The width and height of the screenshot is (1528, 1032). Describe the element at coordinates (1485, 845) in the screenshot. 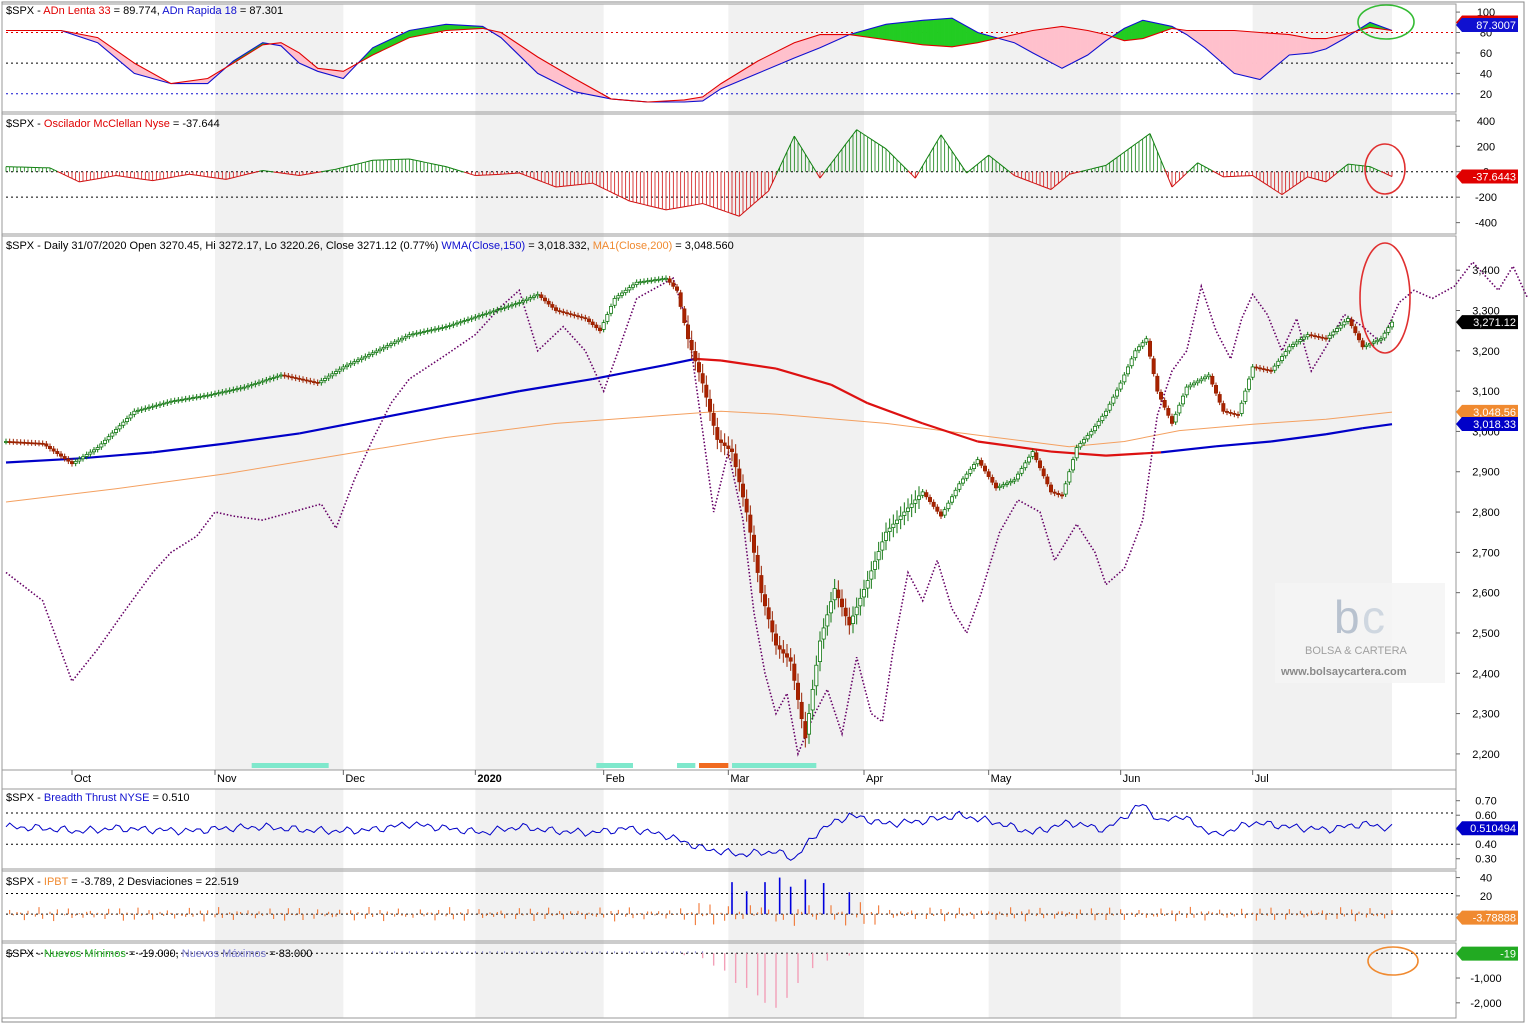

I see `tick-label-3-3: 0.40` at that location.